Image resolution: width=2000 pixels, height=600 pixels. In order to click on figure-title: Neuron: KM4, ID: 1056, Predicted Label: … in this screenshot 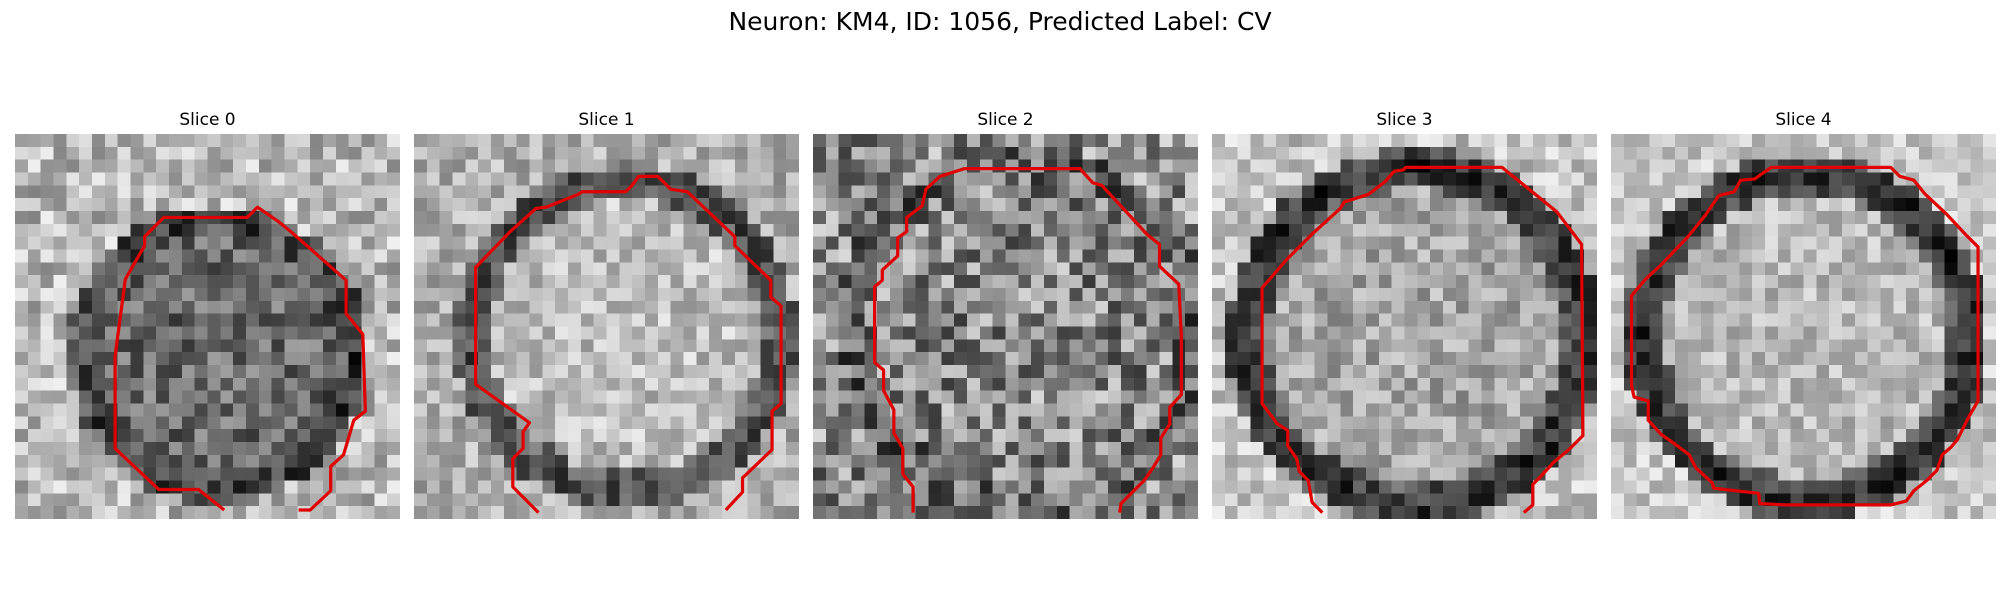, I will do `click(1000, 21)`.